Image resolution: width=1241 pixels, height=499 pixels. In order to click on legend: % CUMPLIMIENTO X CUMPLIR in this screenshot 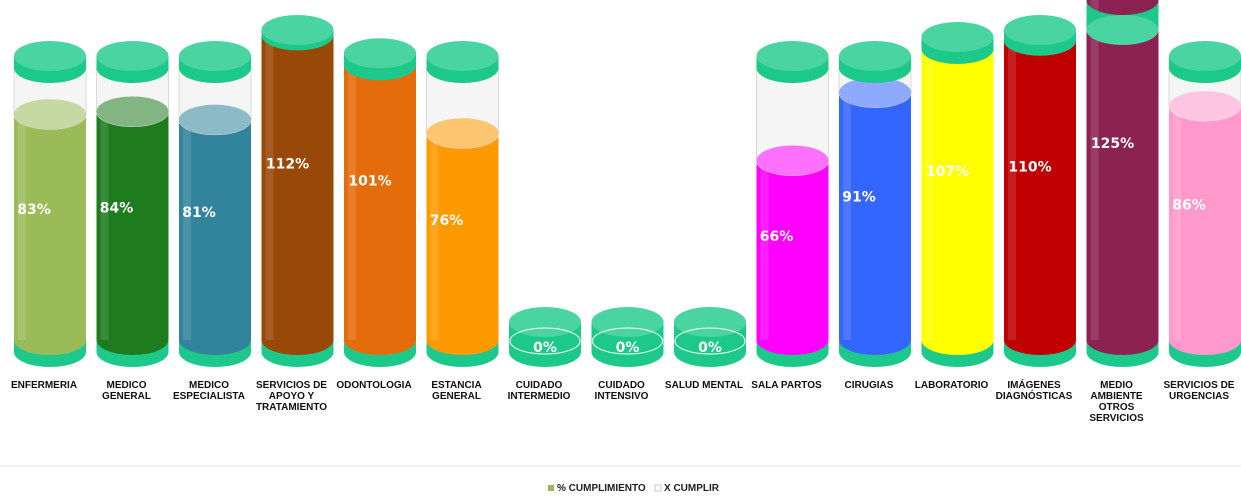, I will do `click(634, 488)`.